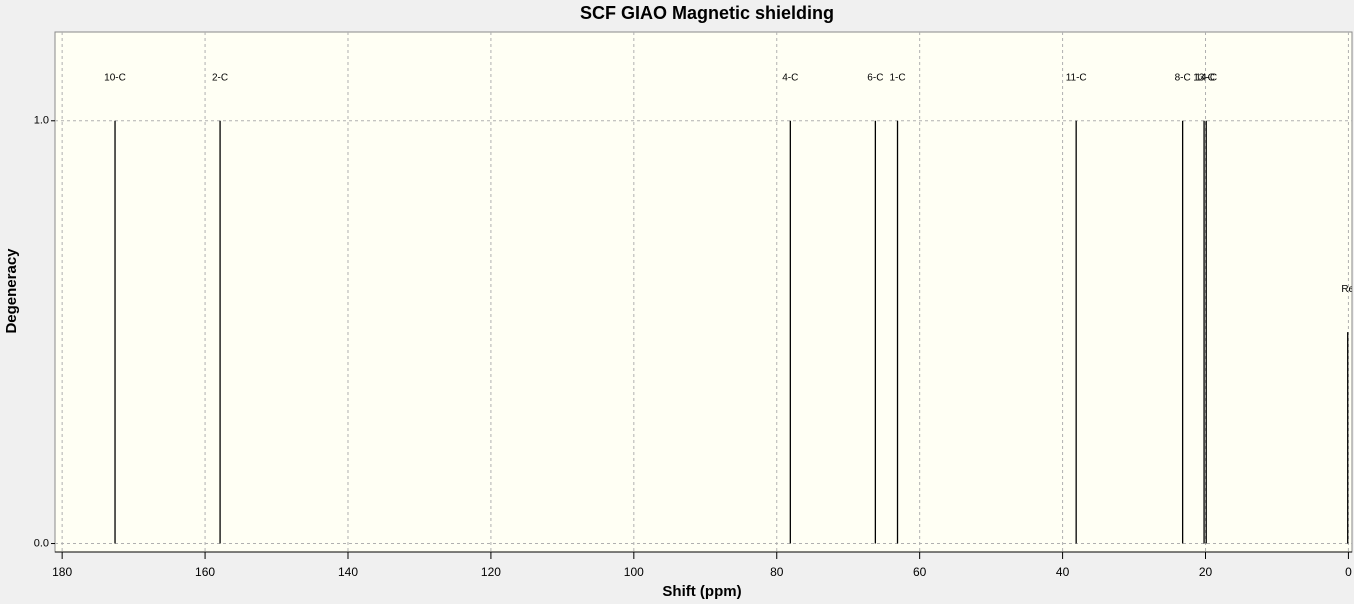 The height and width of the screenshot is (604, 1354). What do you see at coordinates (1347, 289) in the screenshot?
I see `peak-label: Re` at bounding box center [1347, 289].